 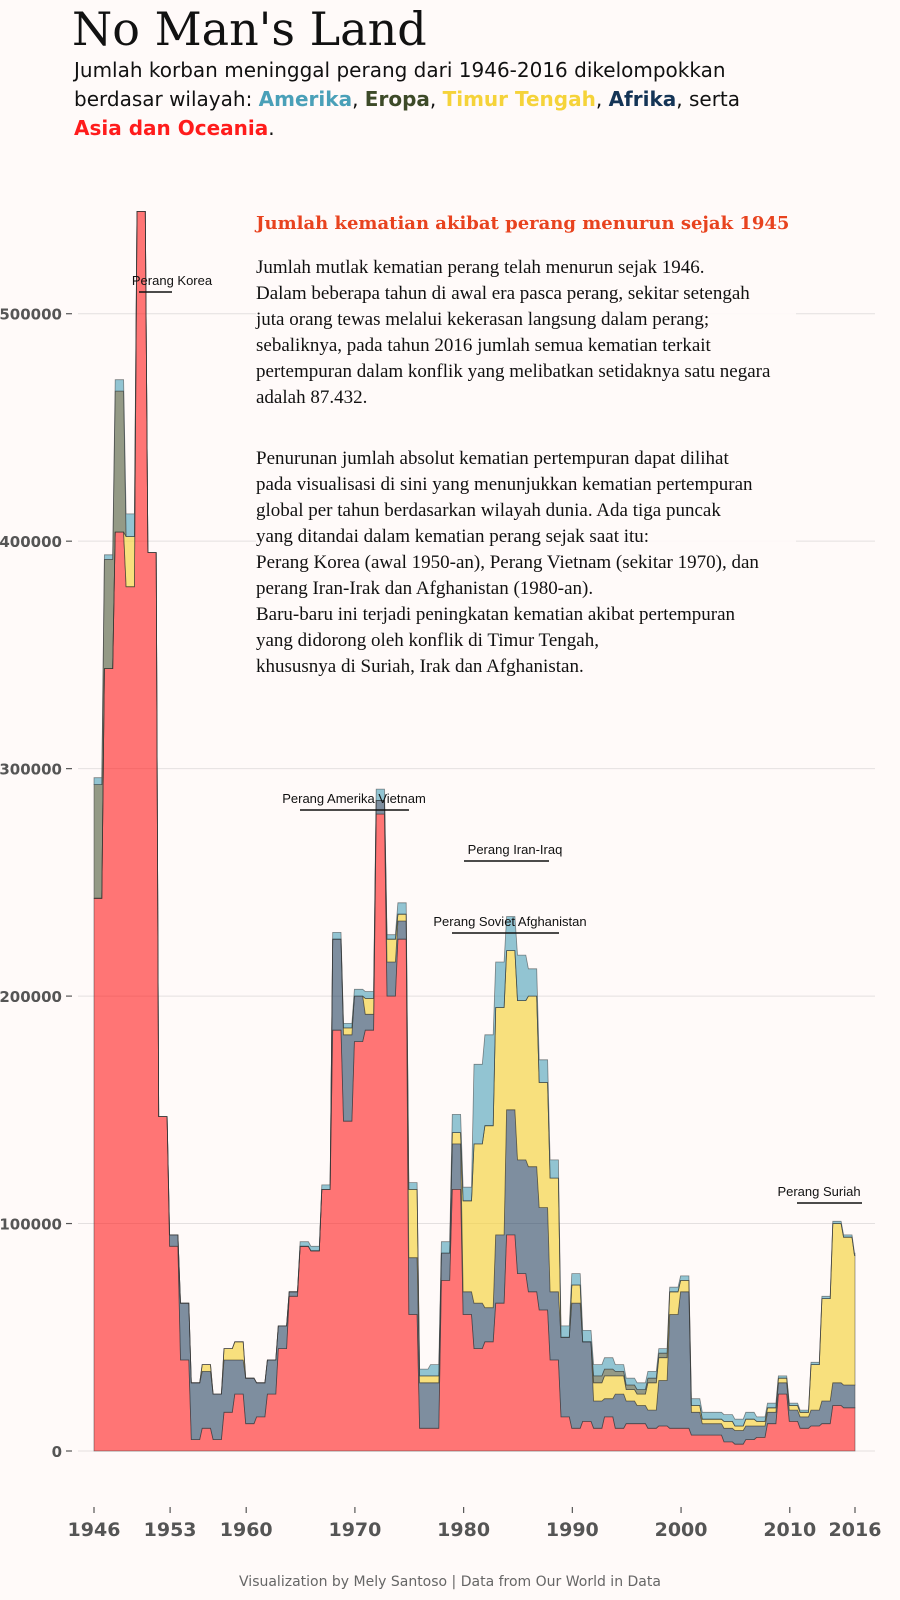 I want to click on legend-eropa: Eropa, so click(x=397, y=99).